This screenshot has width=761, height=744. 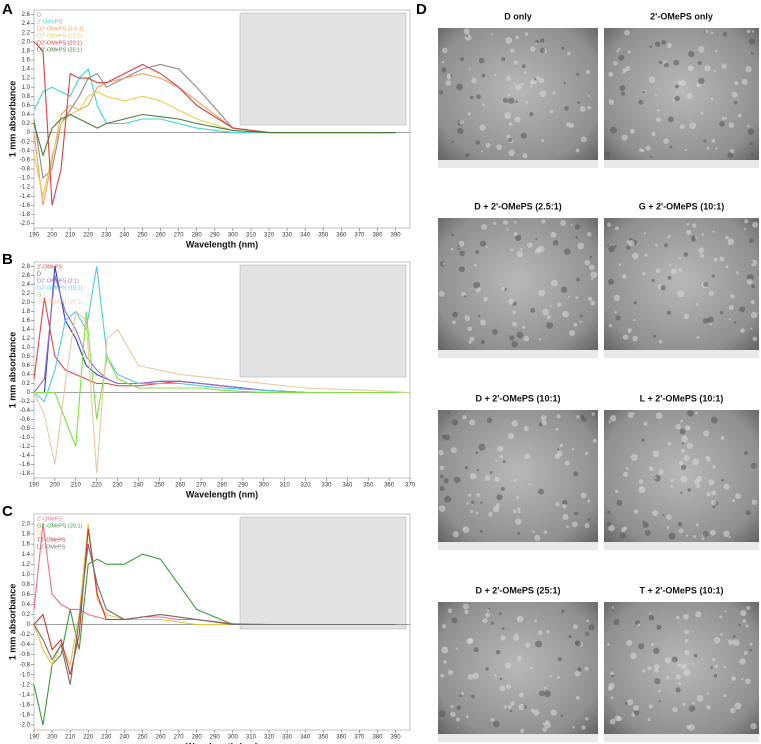 I want to click on y-tick-label: 2.0, so click(x=26, y=42).